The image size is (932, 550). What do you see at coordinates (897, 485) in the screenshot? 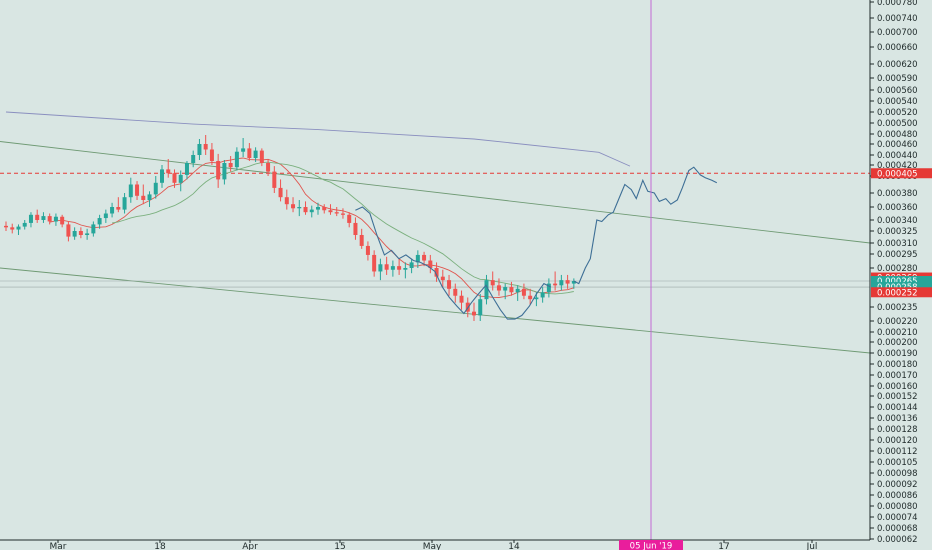
I see `price-tick-label: 0.000092` at bounding box center [897, 485].